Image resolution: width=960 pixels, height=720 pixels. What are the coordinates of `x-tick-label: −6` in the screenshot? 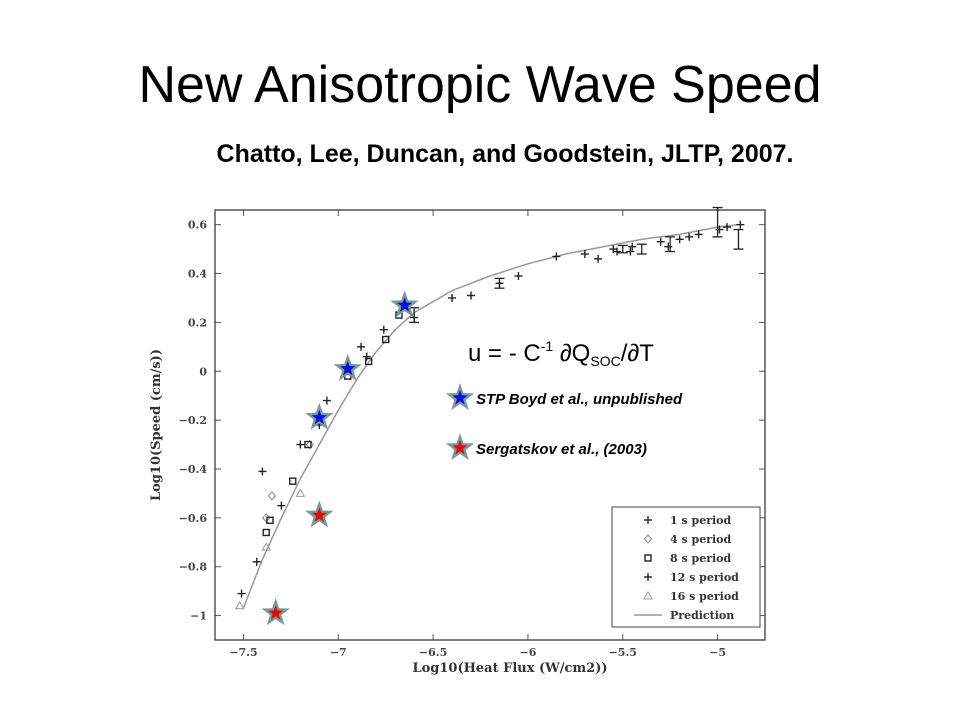 It's located at (527, 652).